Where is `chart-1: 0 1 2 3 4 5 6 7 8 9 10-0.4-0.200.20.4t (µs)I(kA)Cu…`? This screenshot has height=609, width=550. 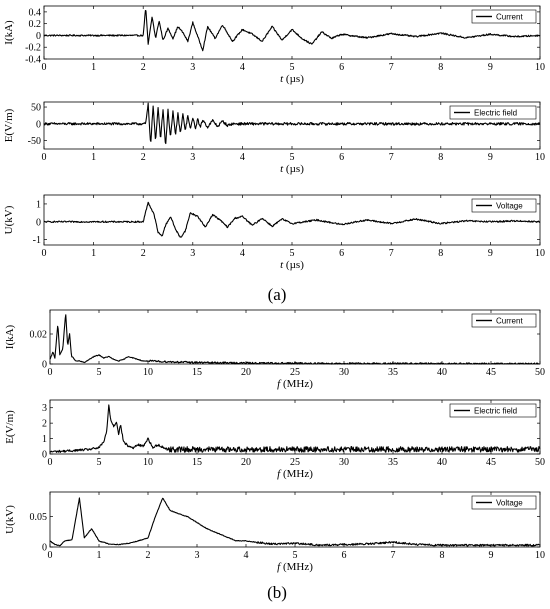 chart-1: 0 1 2 3 4 5 6 7 8 9 10-0.4-0.200.20.4t (µs)I(kA)Cu… is located at coordinates (274, 45).